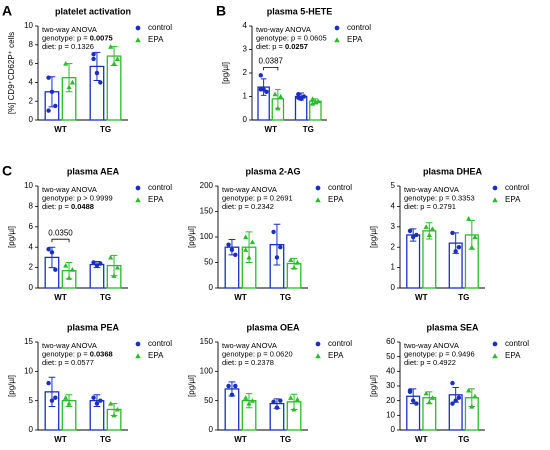  I want to click on y-tick-label: 200, so click(207, 185).